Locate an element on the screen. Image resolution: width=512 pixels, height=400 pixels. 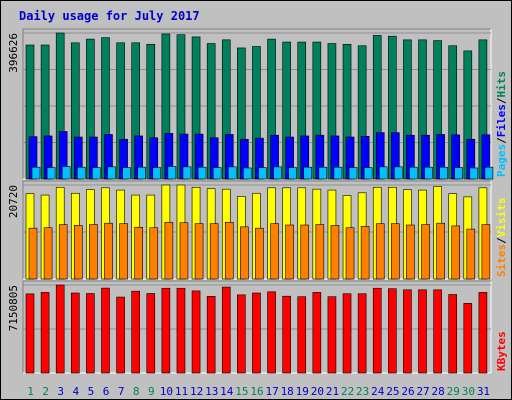
panel-legend: Sites/Visits is located at coordinates (501, 238).